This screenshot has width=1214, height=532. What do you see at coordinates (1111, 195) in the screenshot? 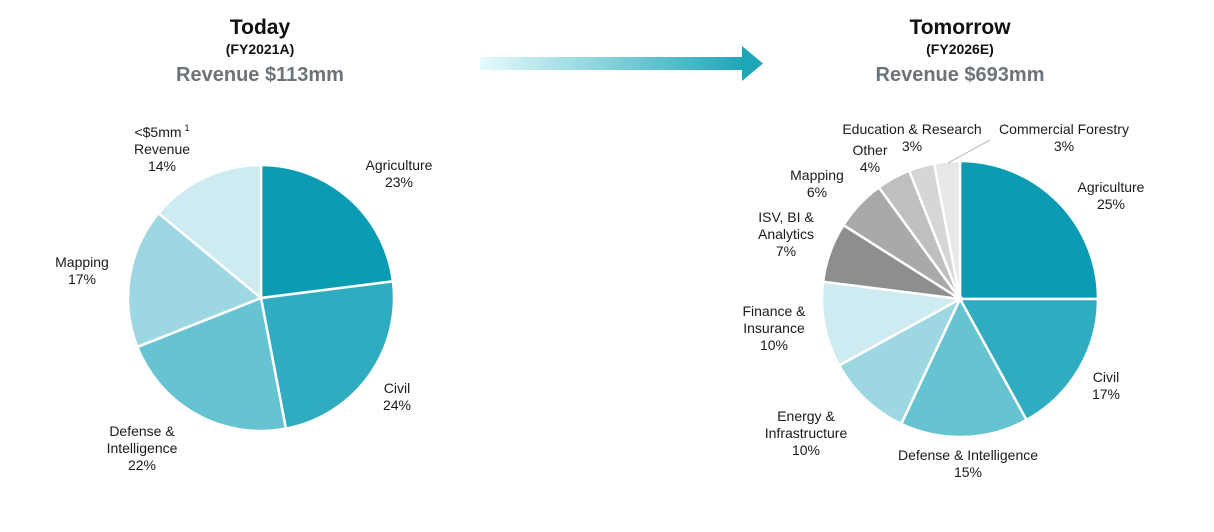
I see `slice-label-agriculture: Agriculture 25%` at bounding box center [1111, 195].